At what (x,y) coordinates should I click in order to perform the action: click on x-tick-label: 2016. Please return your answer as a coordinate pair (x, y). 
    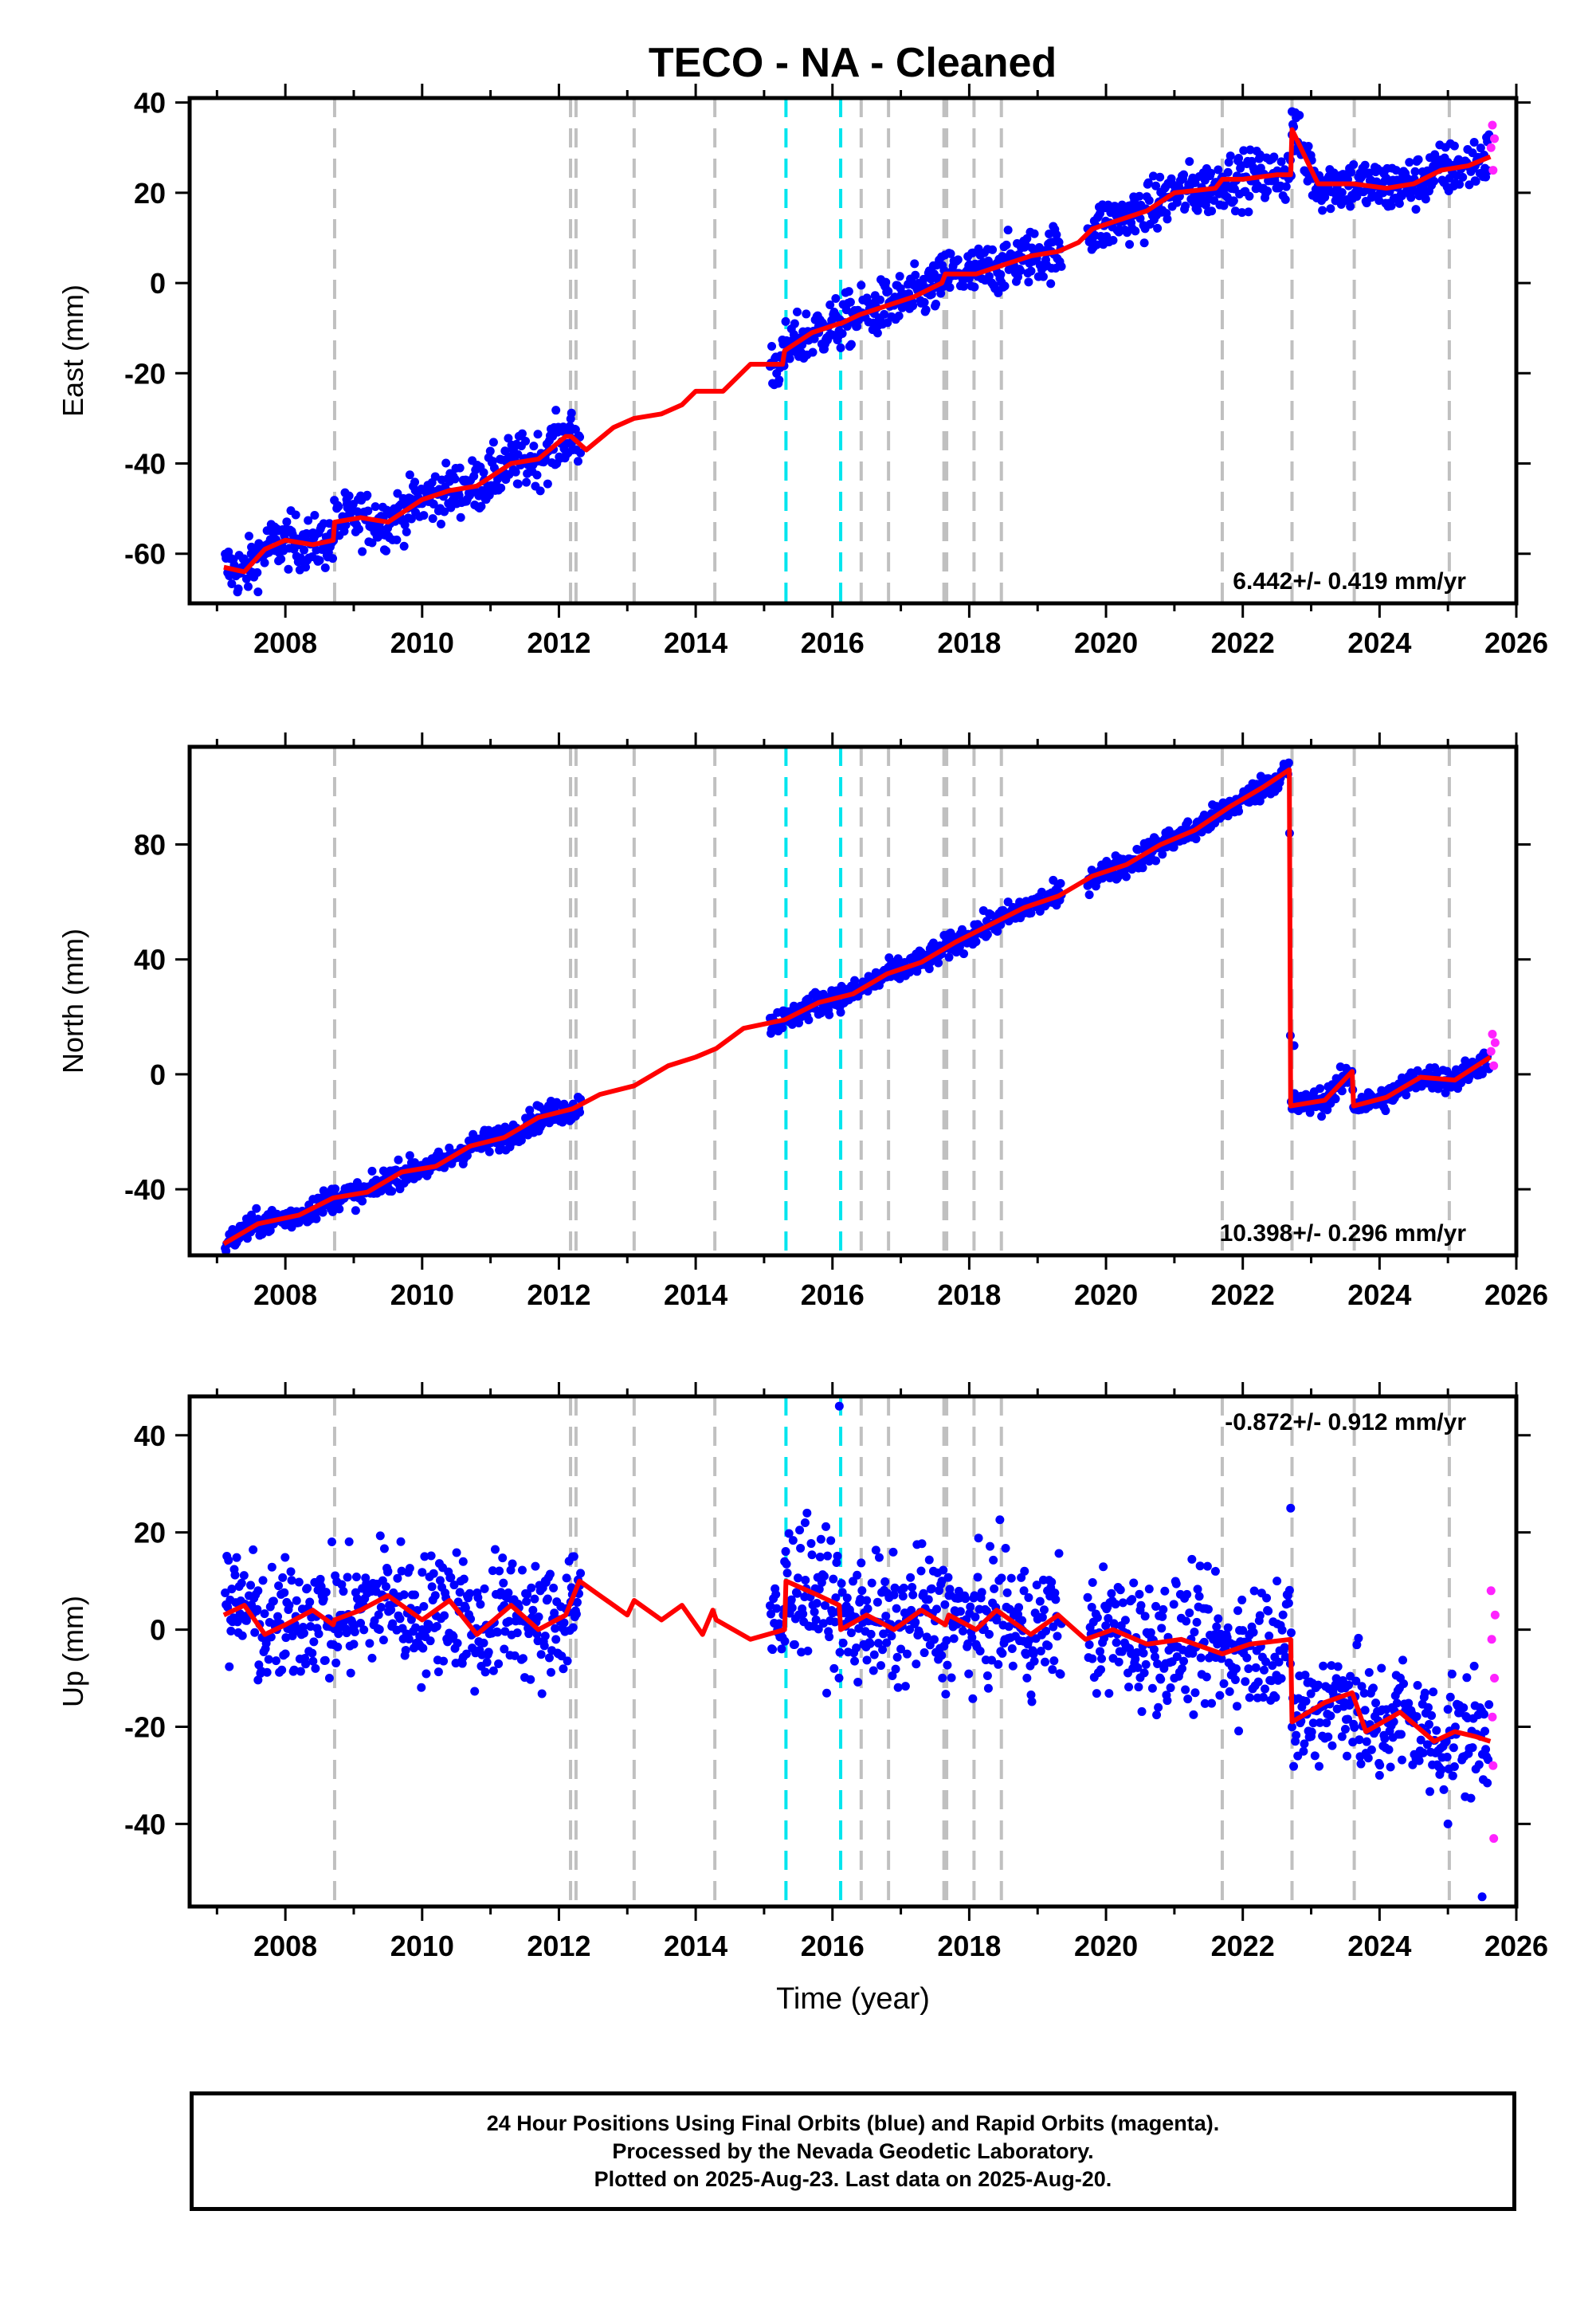
    Looking at the image, I should click on (833, 642).